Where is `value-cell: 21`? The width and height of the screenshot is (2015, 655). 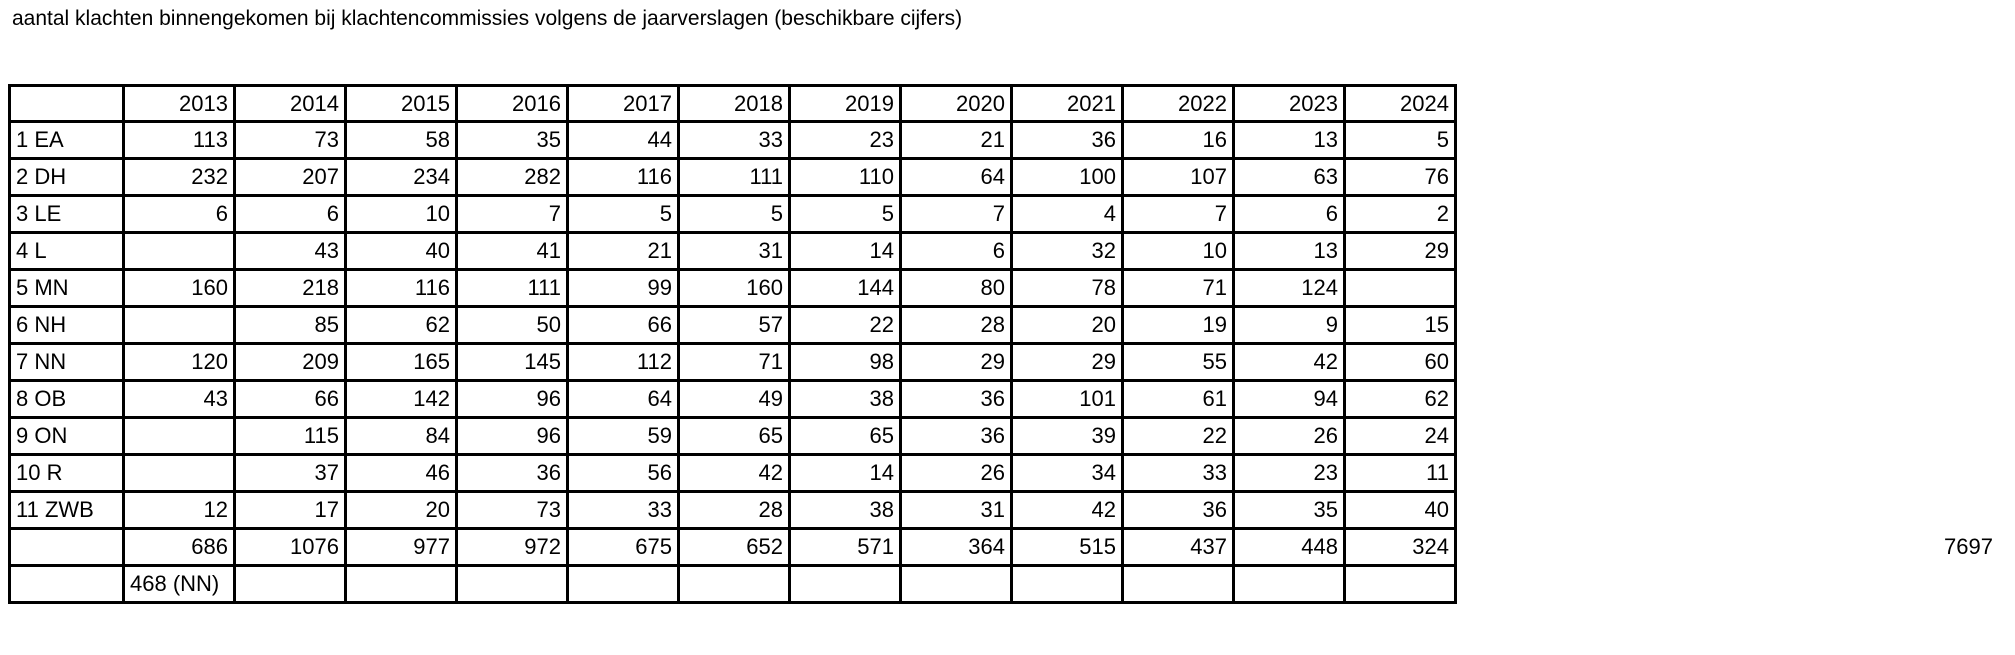
value-cell: 21 is located at coordinates (623, 251).